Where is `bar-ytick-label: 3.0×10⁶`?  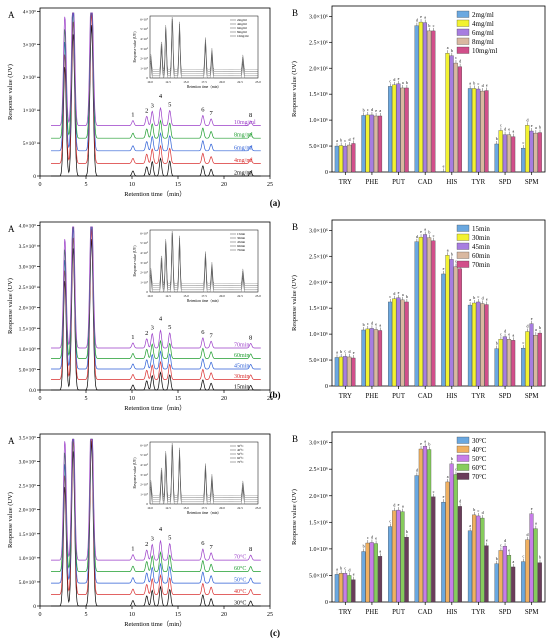 bar-ytick-label: 3.0×10⁶ is located at coordinates (318, 17).